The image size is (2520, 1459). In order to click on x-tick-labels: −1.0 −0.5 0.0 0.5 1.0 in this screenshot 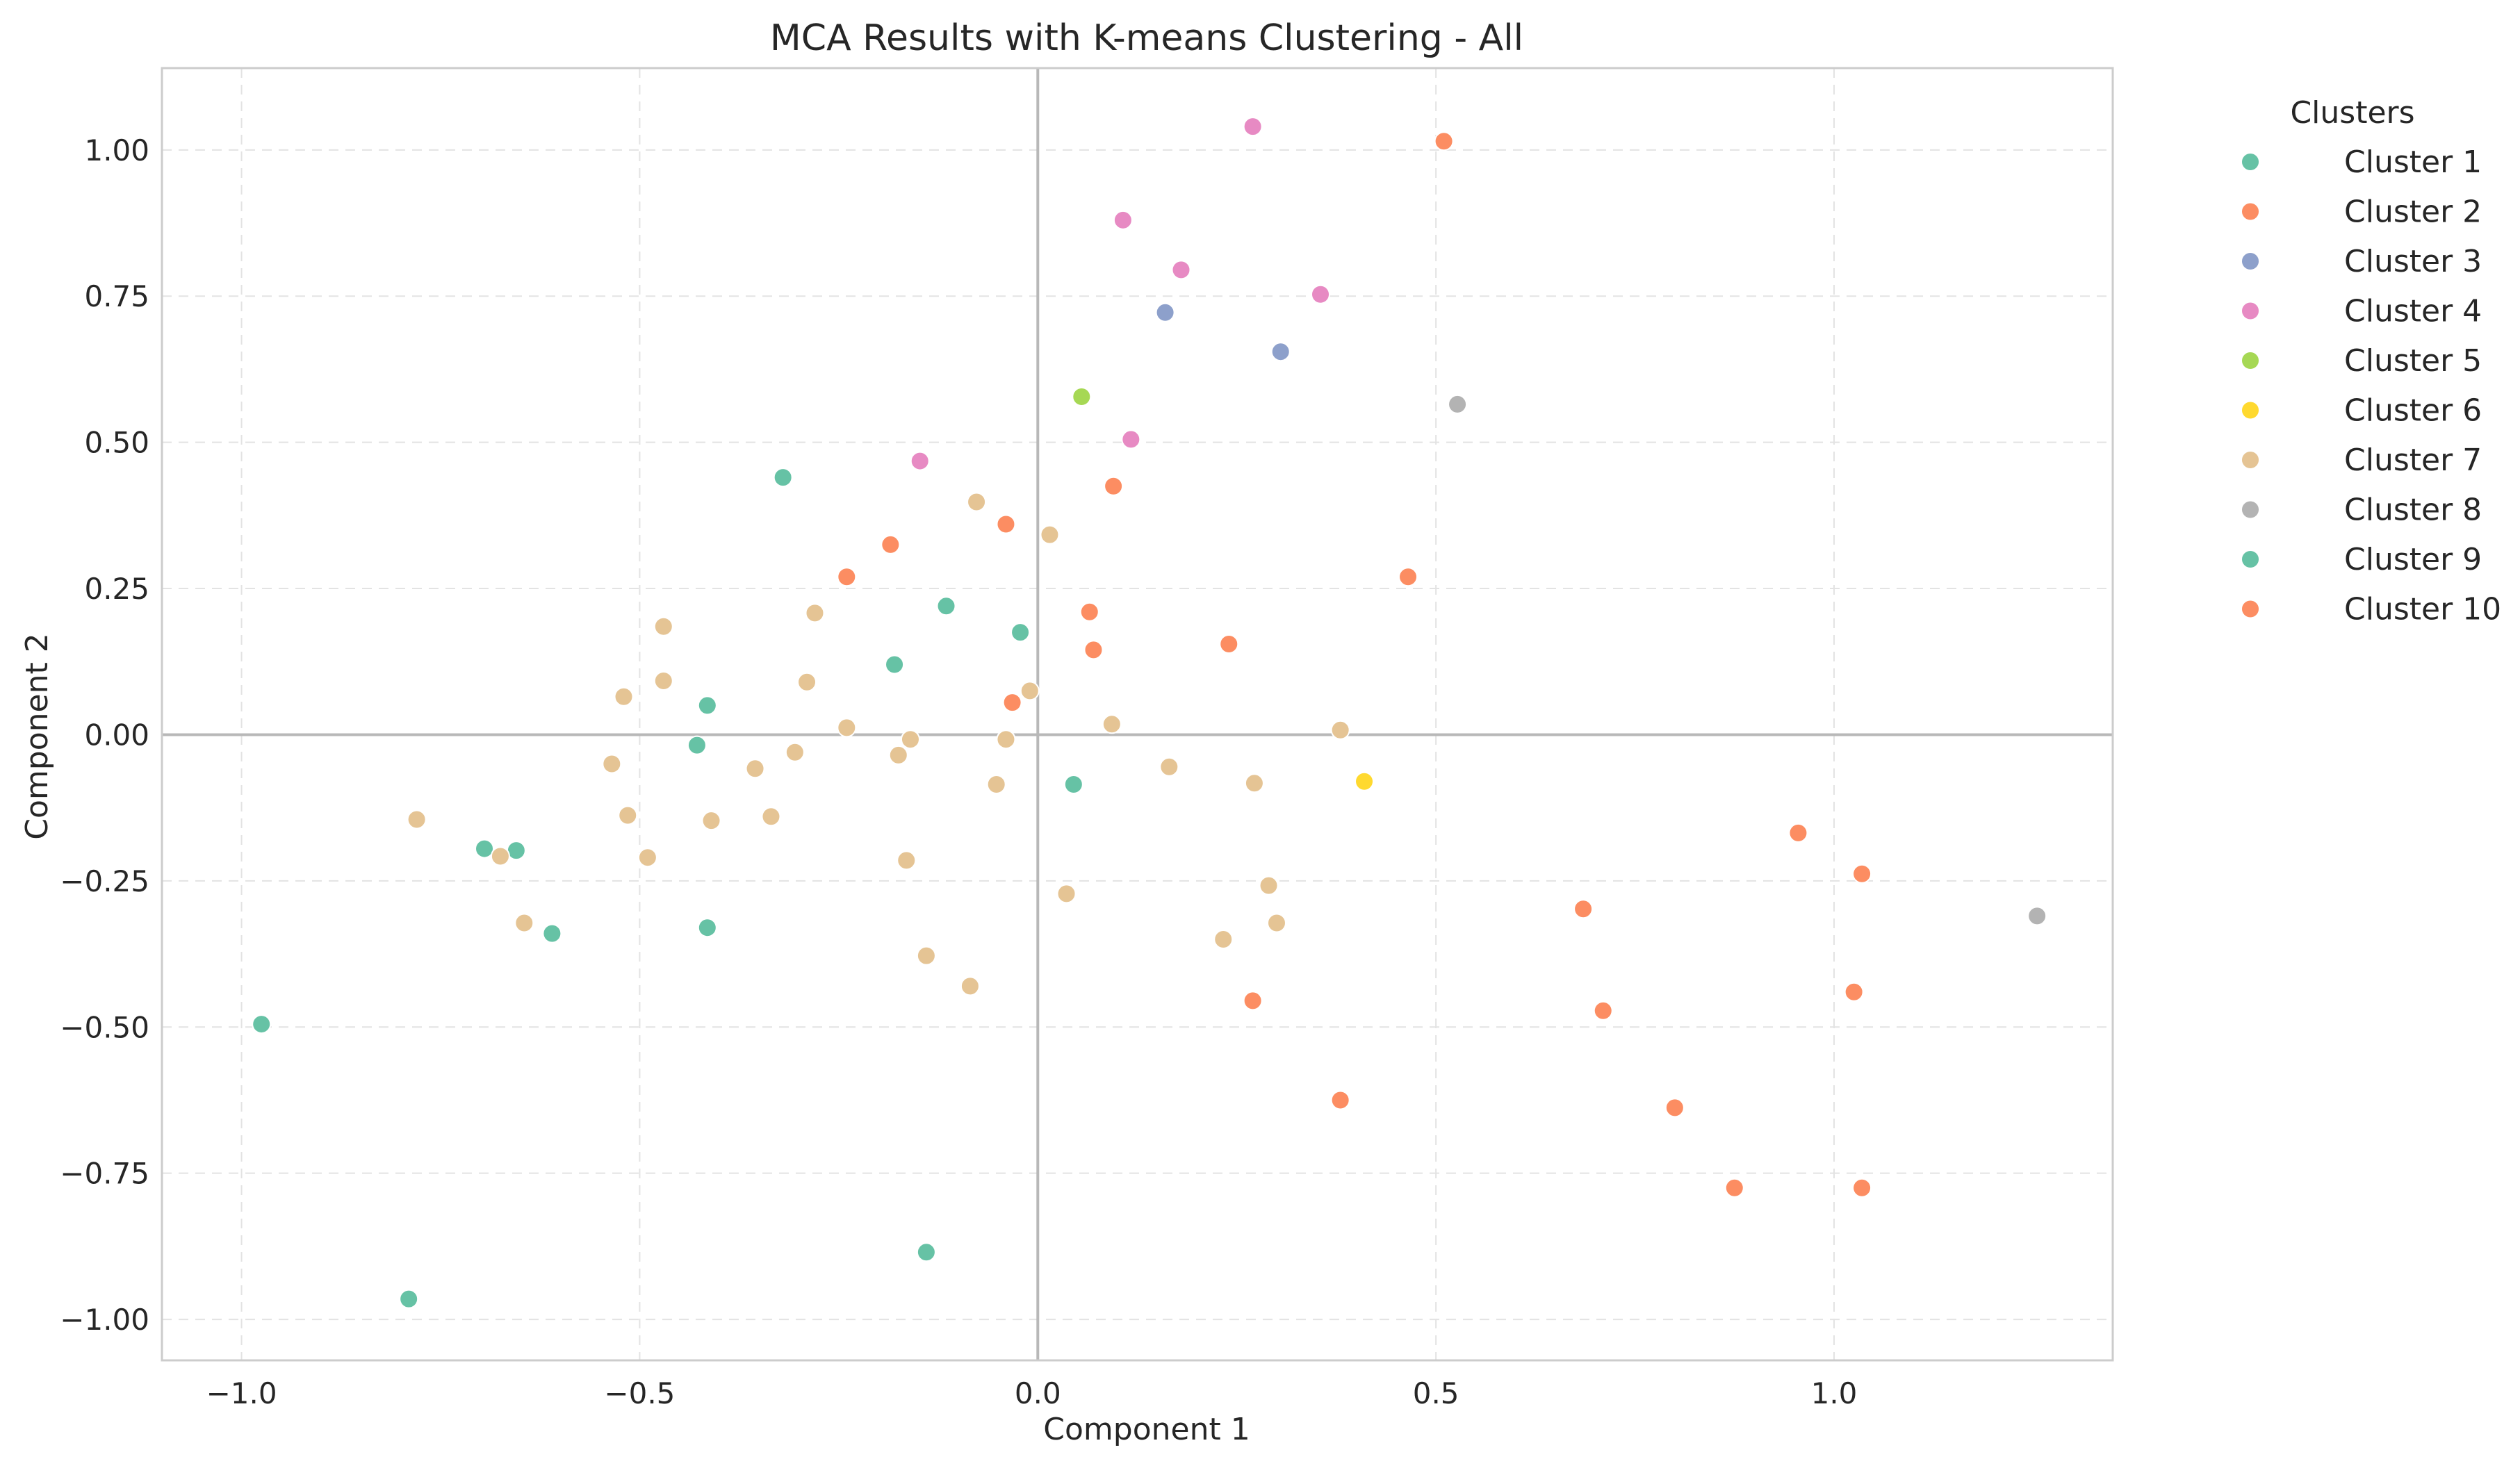, I will do `click(1032, 1393)`.